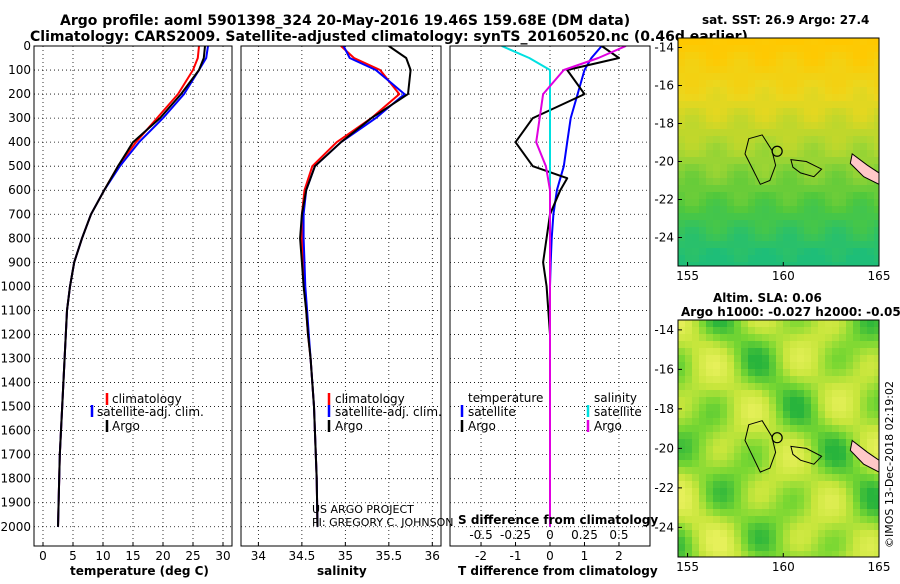  Describe the element at coordinates (192, 556) in the screenshot. I see `temperature-xtick-label: 25` at that location.